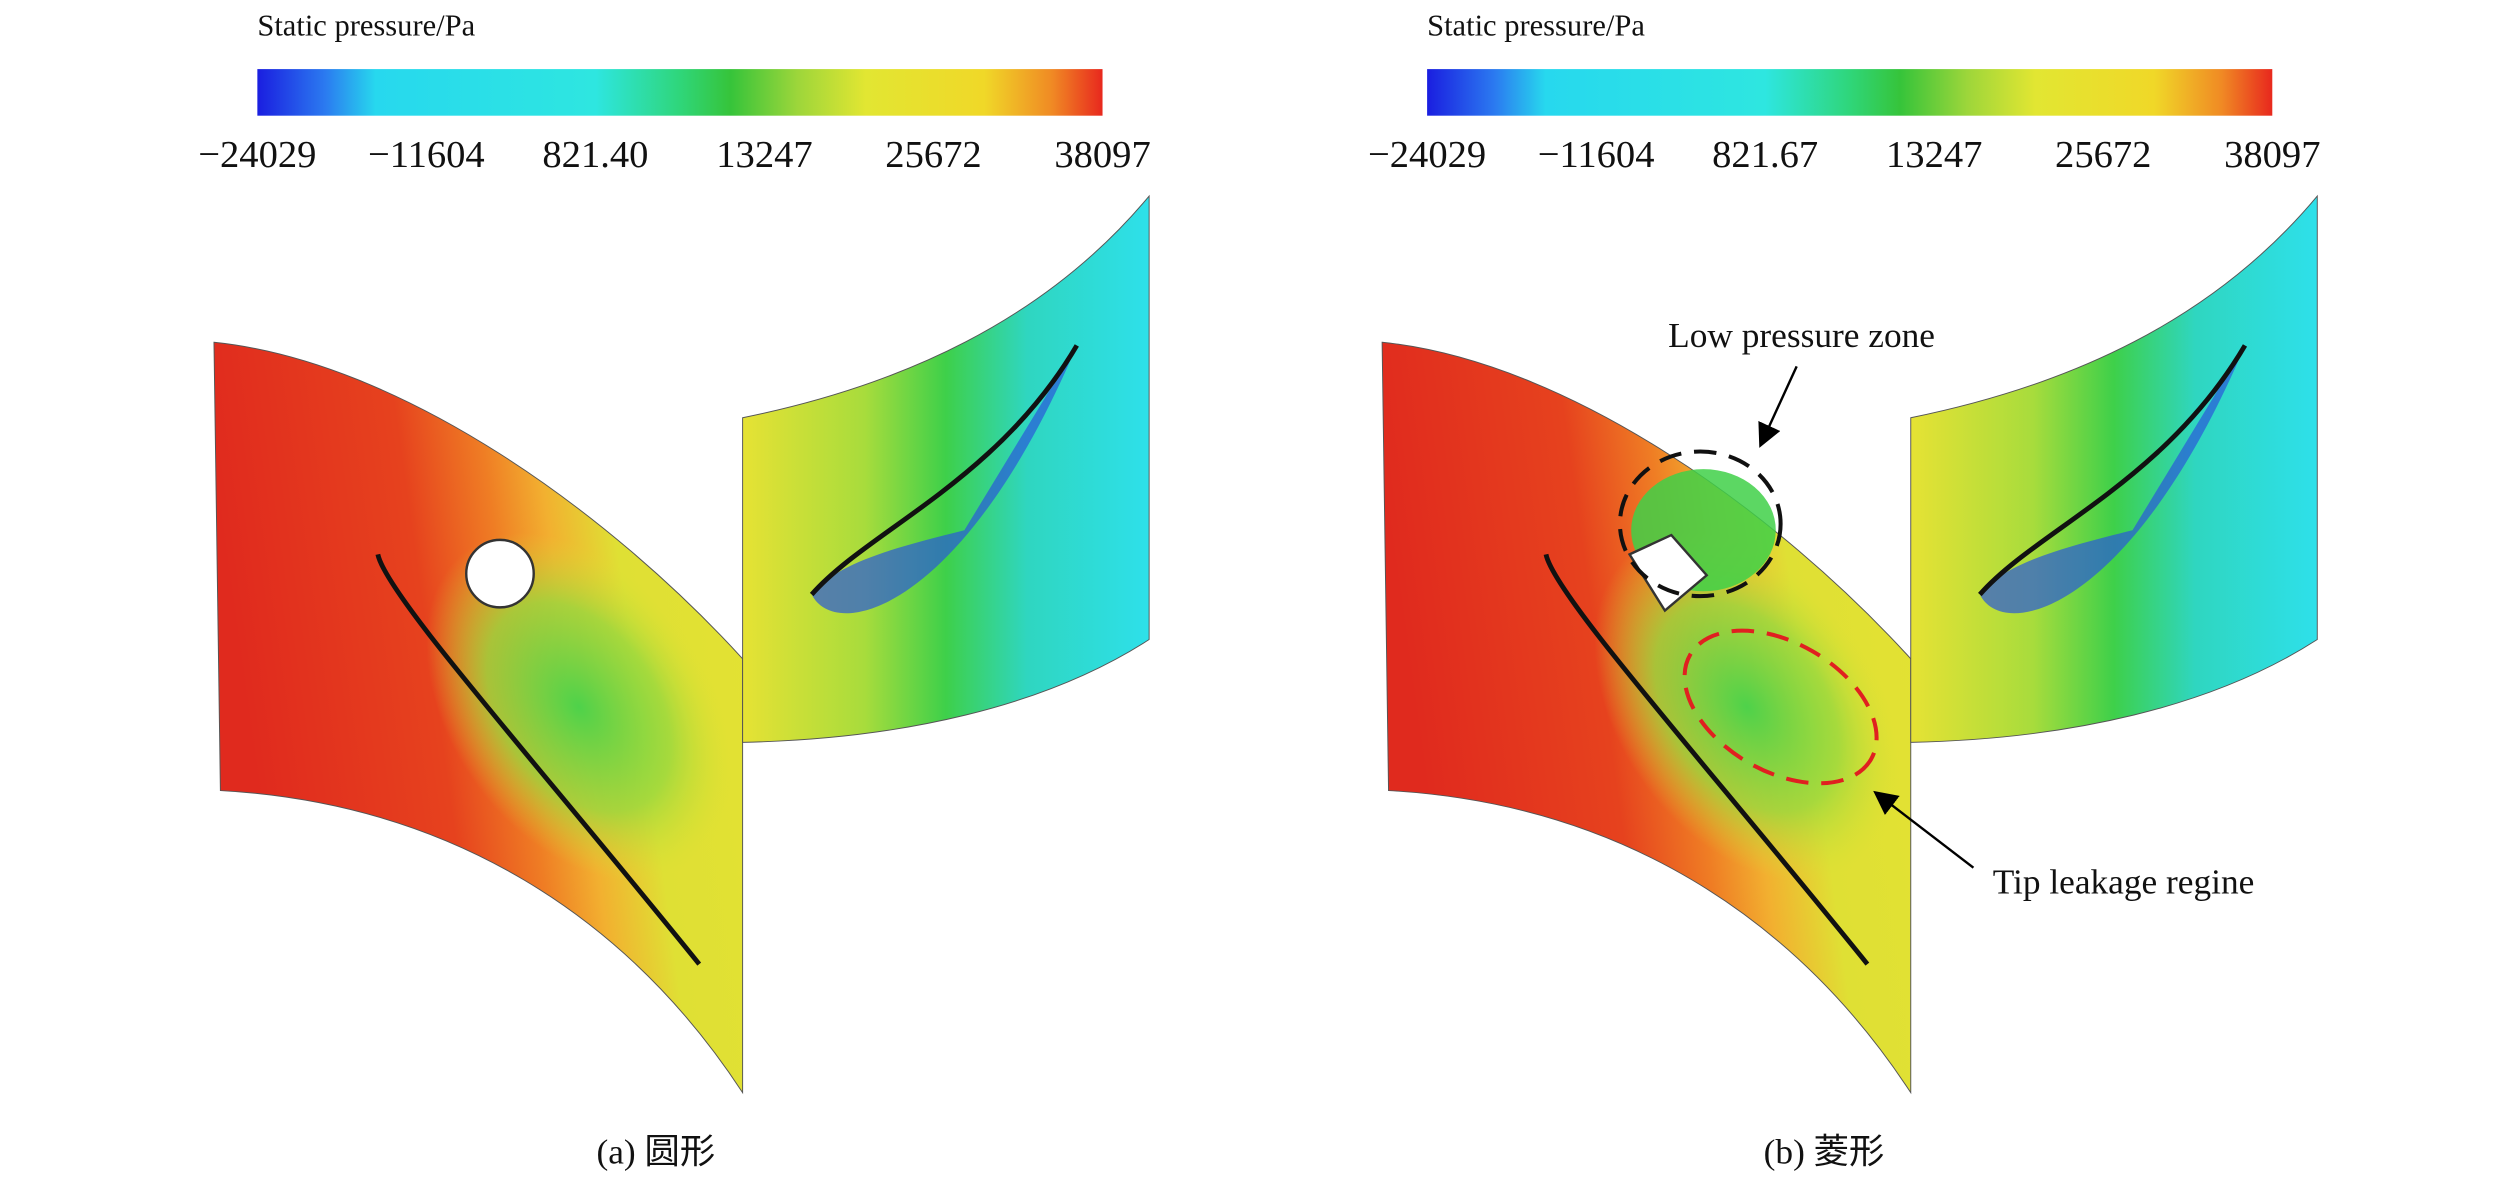 Image resolution: width=2520 pixels, height=1186 pixels. I want to click on colorbar-tick-label: 821.40, so click(595, 155).